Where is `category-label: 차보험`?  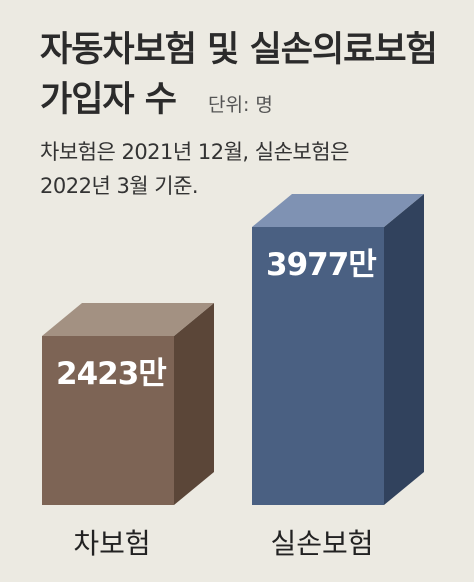
category-label: 차보험 is located at coordinates (111, 543).